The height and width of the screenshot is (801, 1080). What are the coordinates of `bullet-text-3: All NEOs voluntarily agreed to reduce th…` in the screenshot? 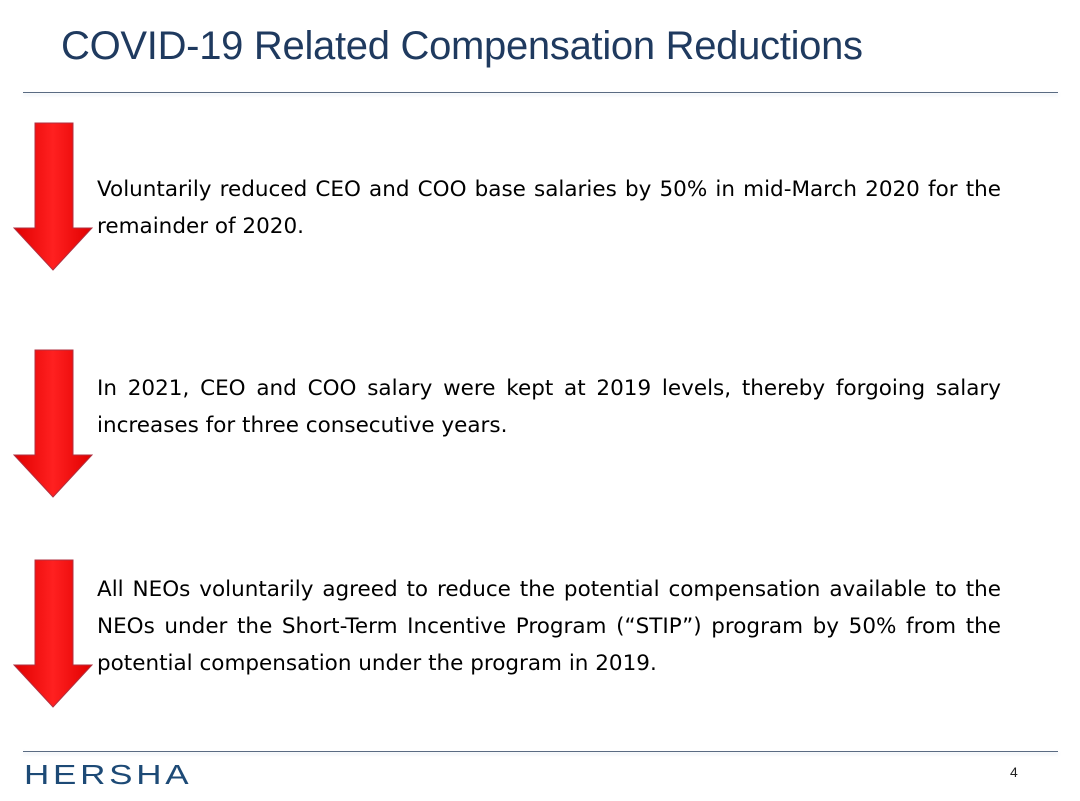 It's located at (549, 626).